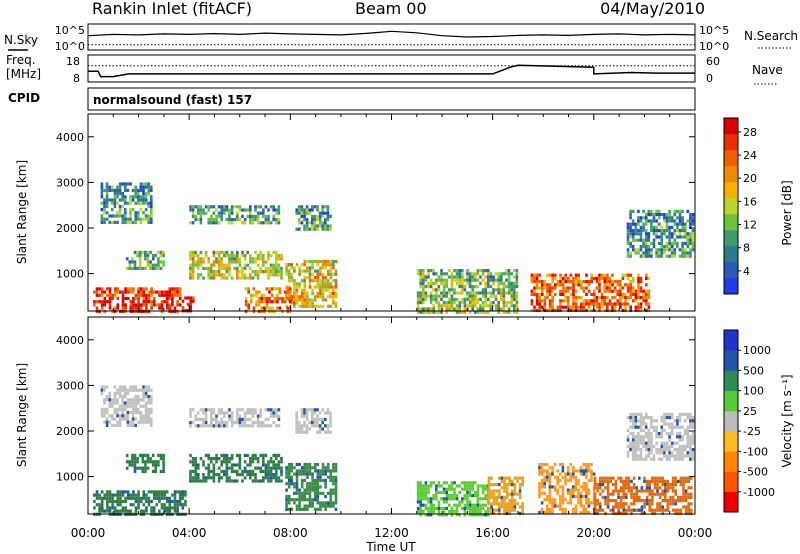 This screenshot has width=800, height=554. What do you see at coordinates (70, 340) in the screenshot?
I see `velocity-ytick-label: 4000` at bounding box center [70, 340].